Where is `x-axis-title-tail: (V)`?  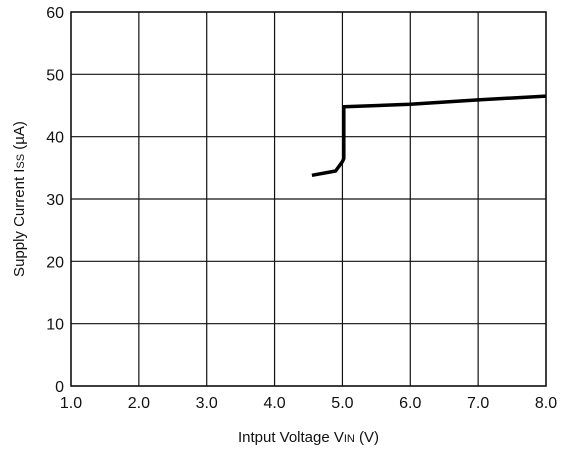
x-axis-title-tail: (V) is located at coordinates (367, 437).